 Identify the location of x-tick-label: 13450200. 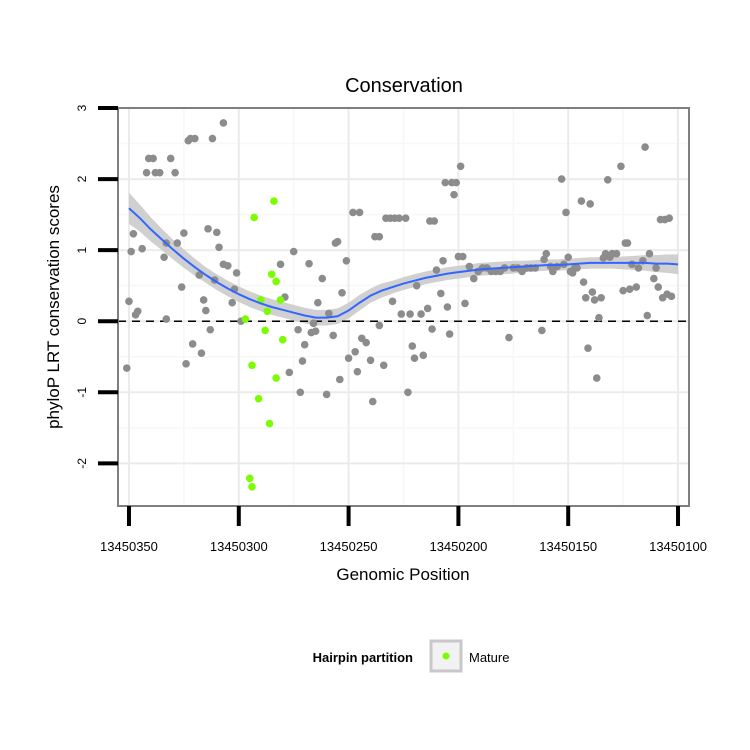
(458, 546).